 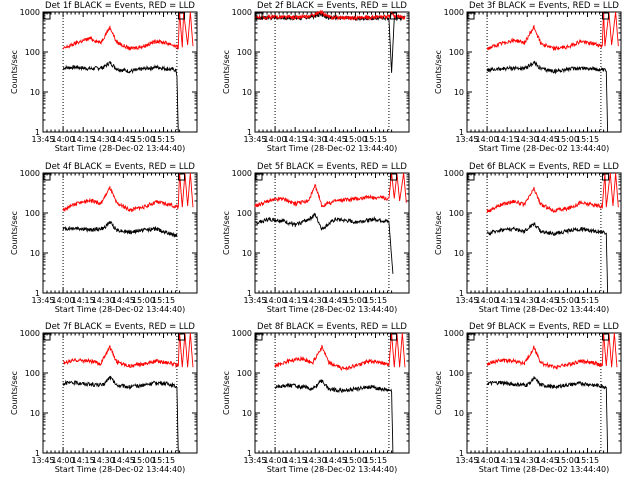 I want to click on chart-title: Det 5f BLACK = Events, RED = LLD, so click(x=332, y=167).